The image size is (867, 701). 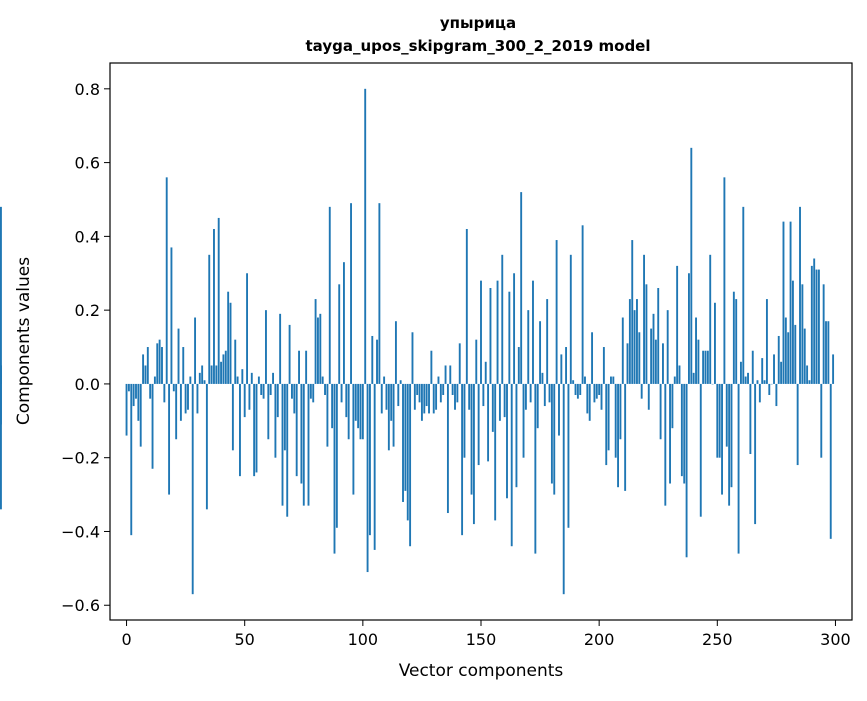 What do you see at coordinates (85, 347) in the screenshot?
I see `y-axis-ticks: −0.6−0.4−0.20.00.20.40.60.8` at bounding box center [85, 347].